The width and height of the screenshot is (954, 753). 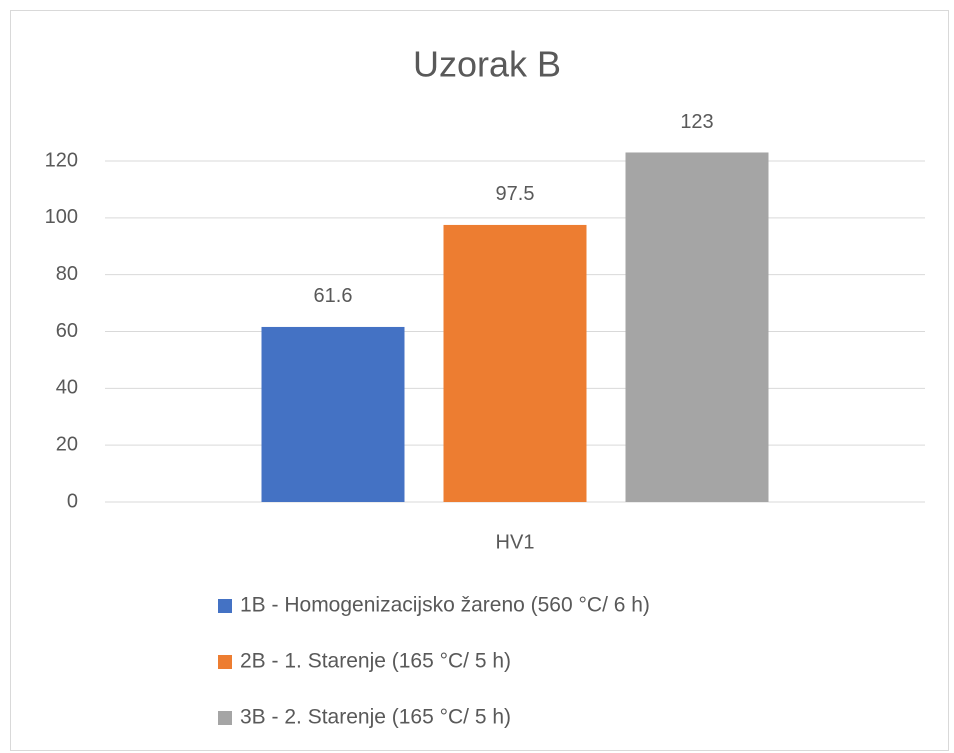 I want to click on data-label: 61.6, so click(x=333, y=296).